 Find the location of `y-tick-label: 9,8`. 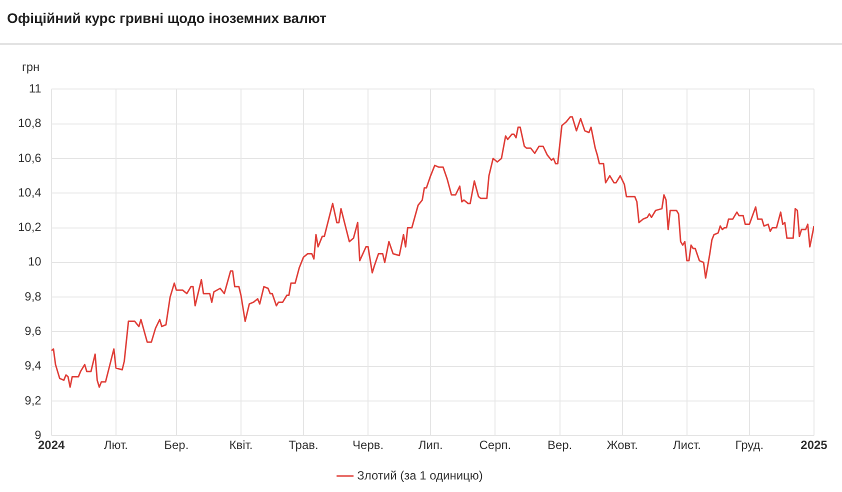

y-tick-label: 9,8 is located at coordinates (33, 296).